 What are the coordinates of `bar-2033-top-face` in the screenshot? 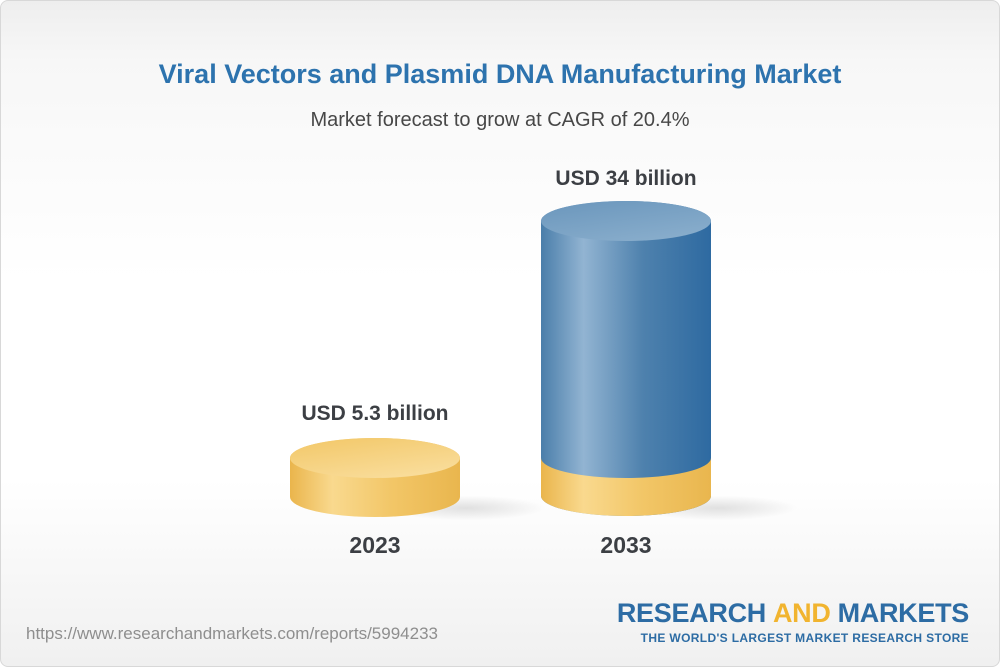 It's located at (626, 221).